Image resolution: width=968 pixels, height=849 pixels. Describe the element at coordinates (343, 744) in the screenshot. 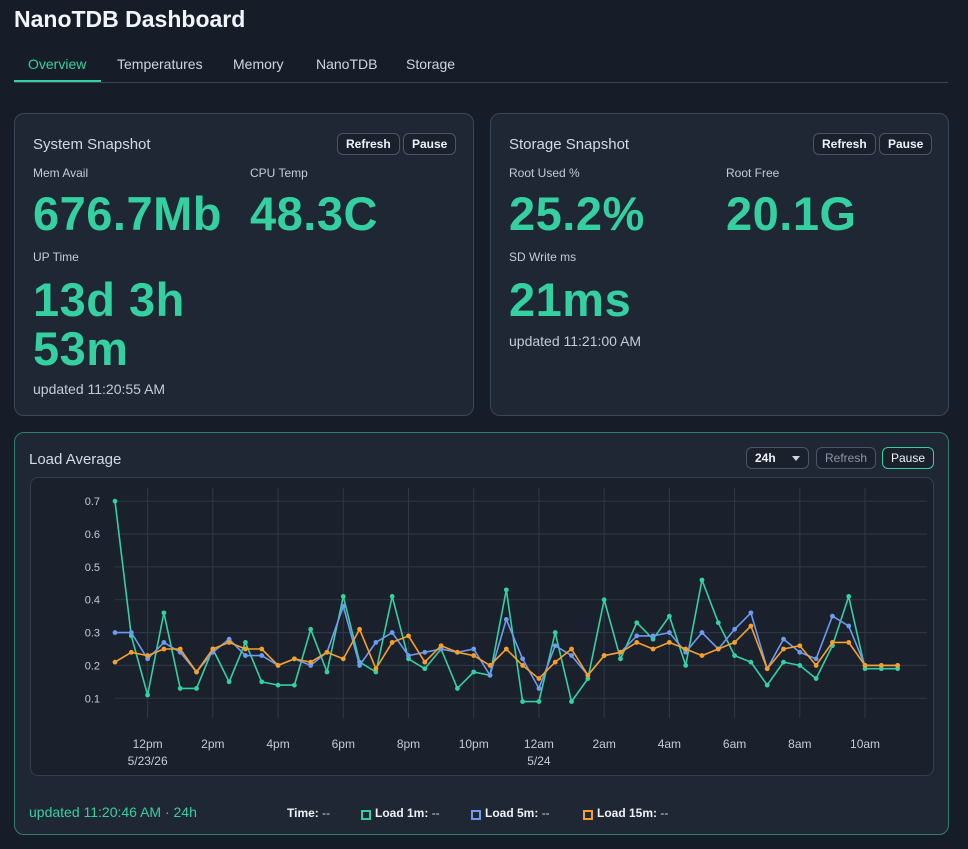

I see `x-tick-label: 6pm` at that location.